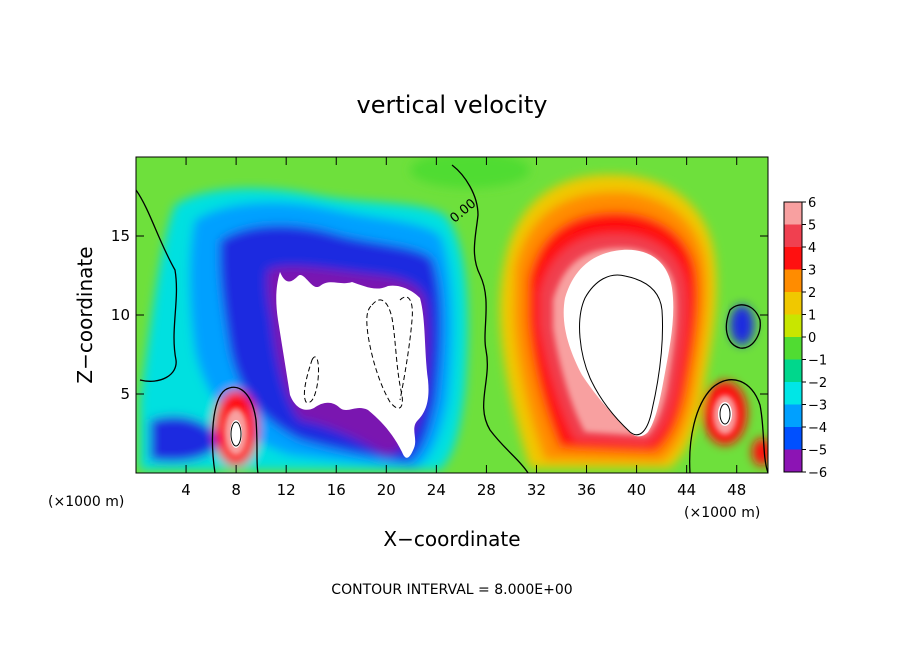 The width and height of the screenshot is (904, 654). I want to click on x-tick-label: 4, so click(186, 490).